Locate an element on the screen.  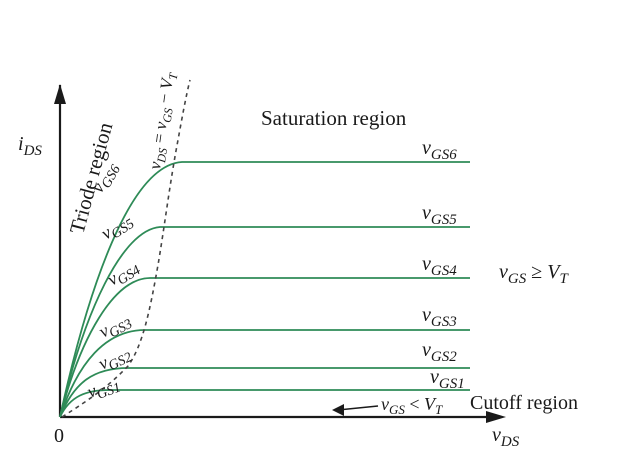
curve-label-right-vgs3: vGS3 is located at coordinates (439, 317).